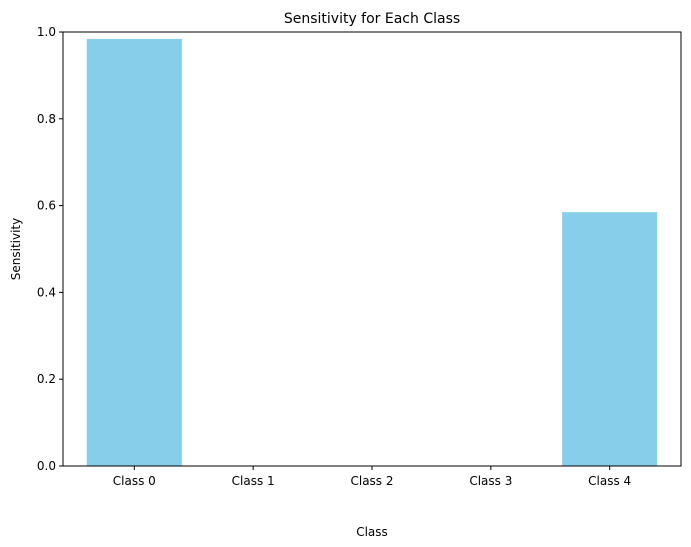  I want to click on y-tick-label: 0.6, so click(46, 206).